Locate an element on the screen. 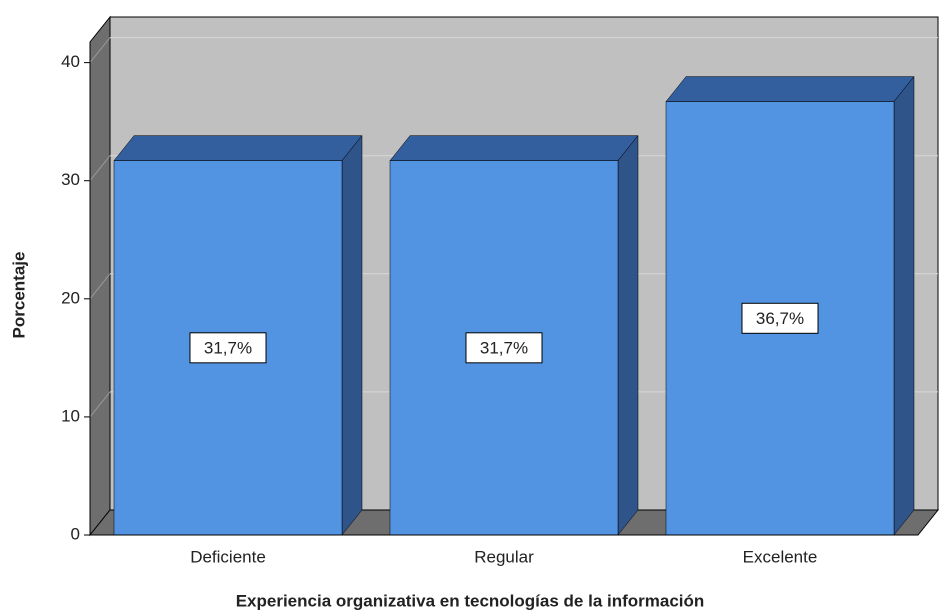  y-axis-label: Porcentaje is located at coordinates (18, 295).